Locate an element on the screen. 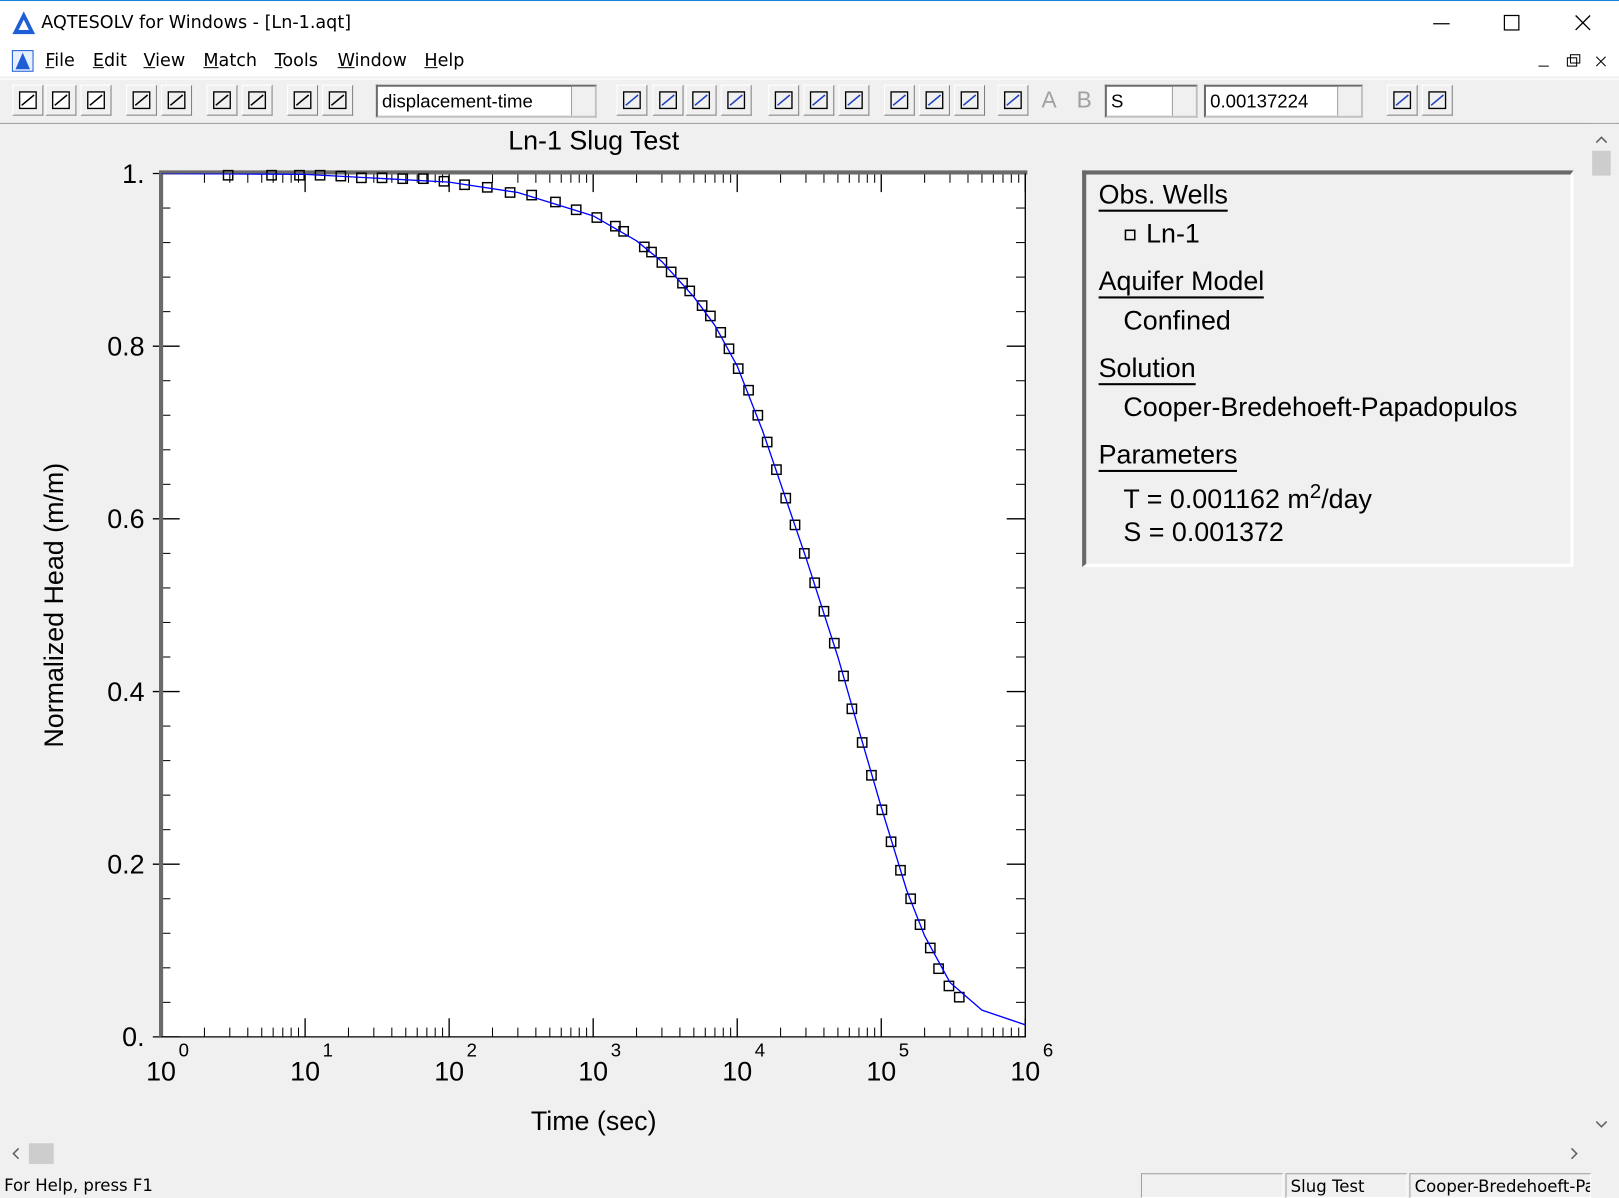 The image size is (1619, 1198). app-icon is located at coordinates (24, 23).